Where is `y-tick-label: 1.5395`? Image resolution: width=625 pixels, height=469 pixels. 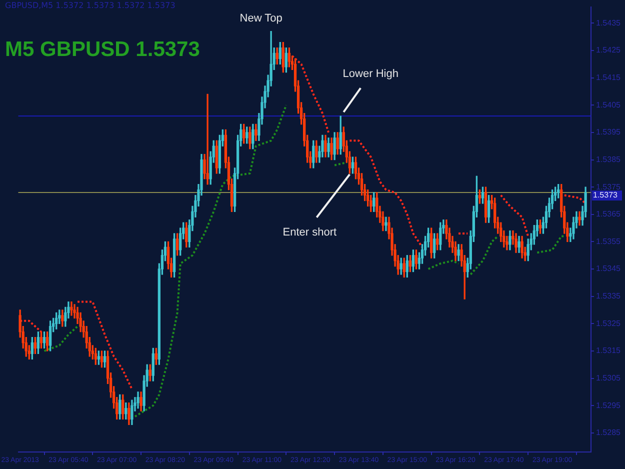
y-tick-label: 1.5395 is located at coordinates (609, 132).